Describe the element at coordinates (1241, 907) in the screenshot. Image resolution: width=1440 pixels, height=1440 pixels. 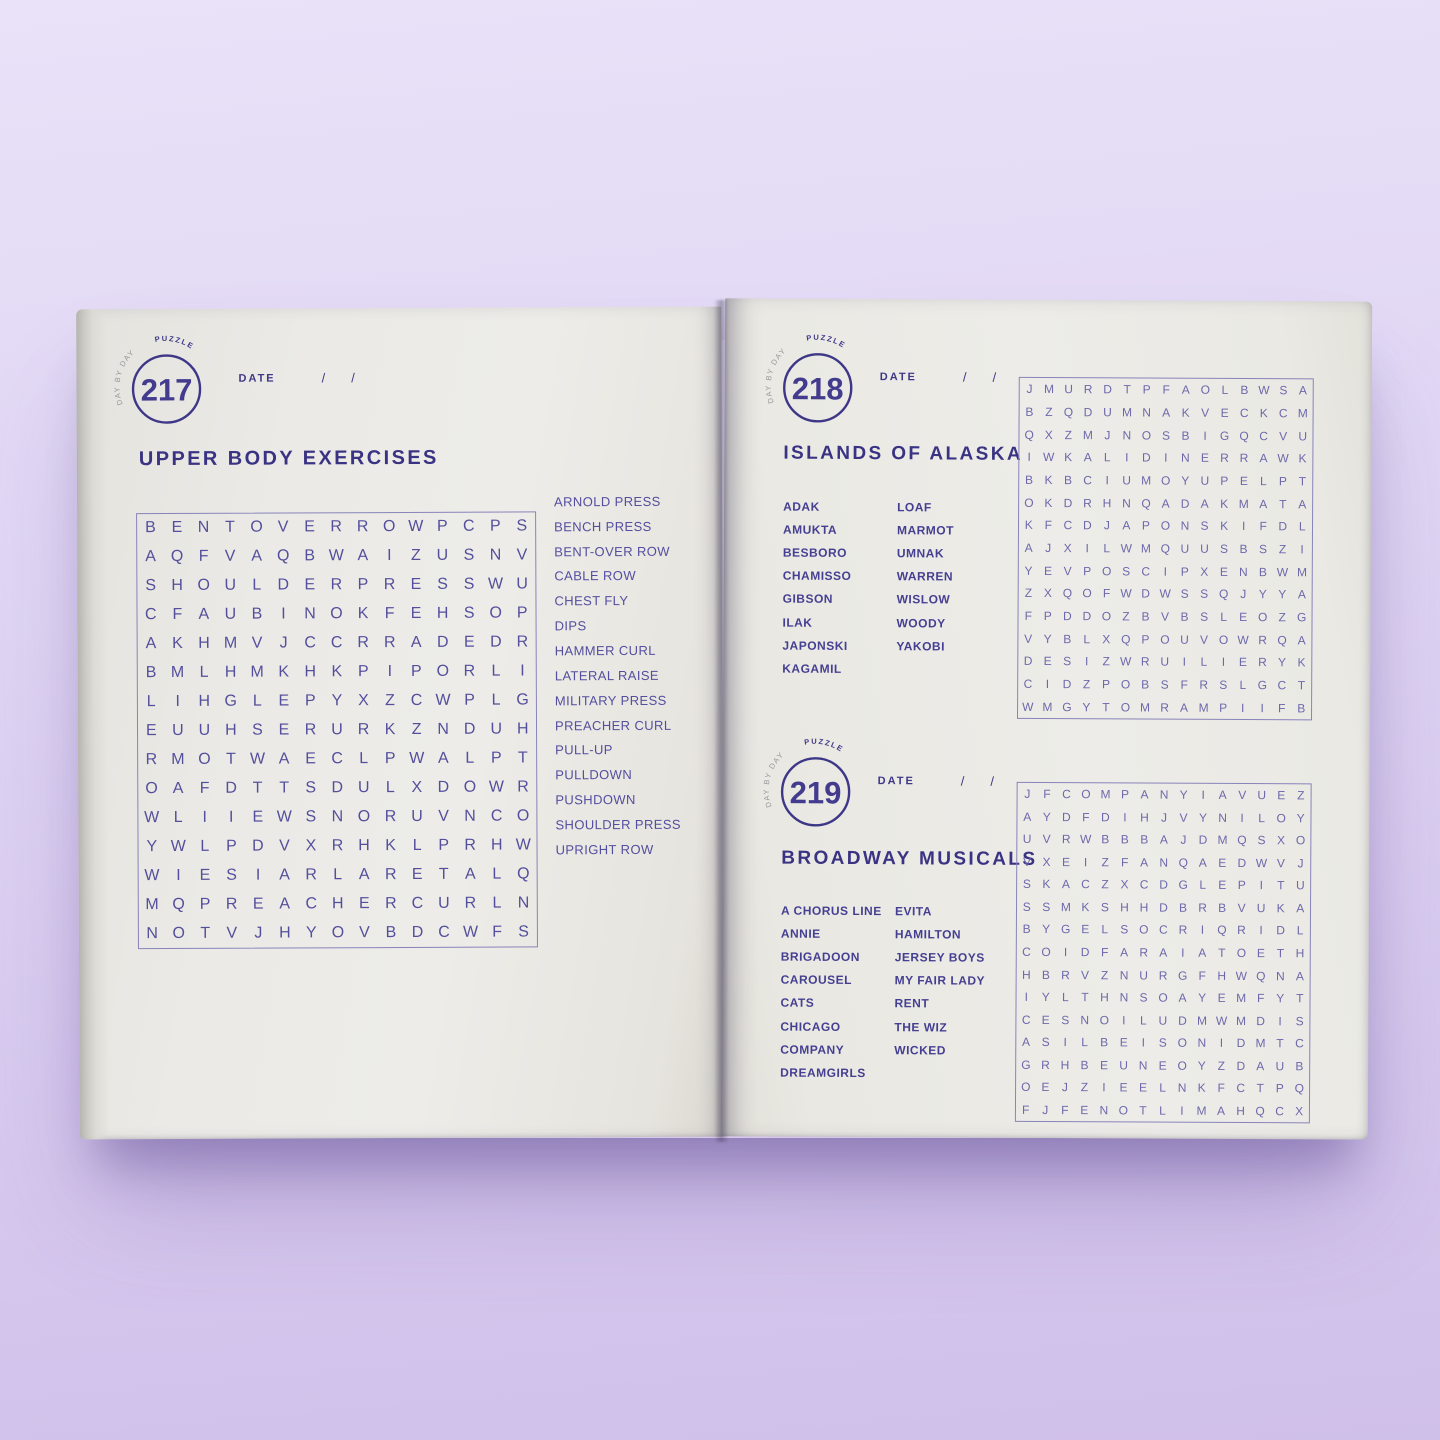
I see `grid-letter: V` at that location.